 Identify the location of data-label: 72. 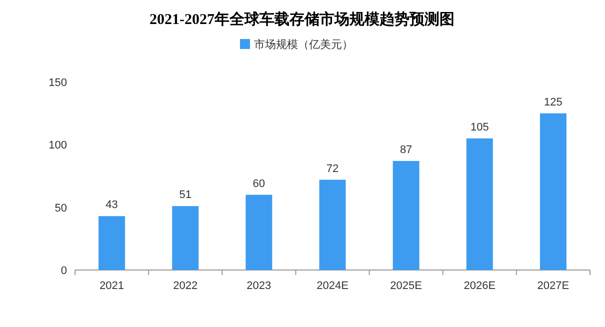
(332, 168).